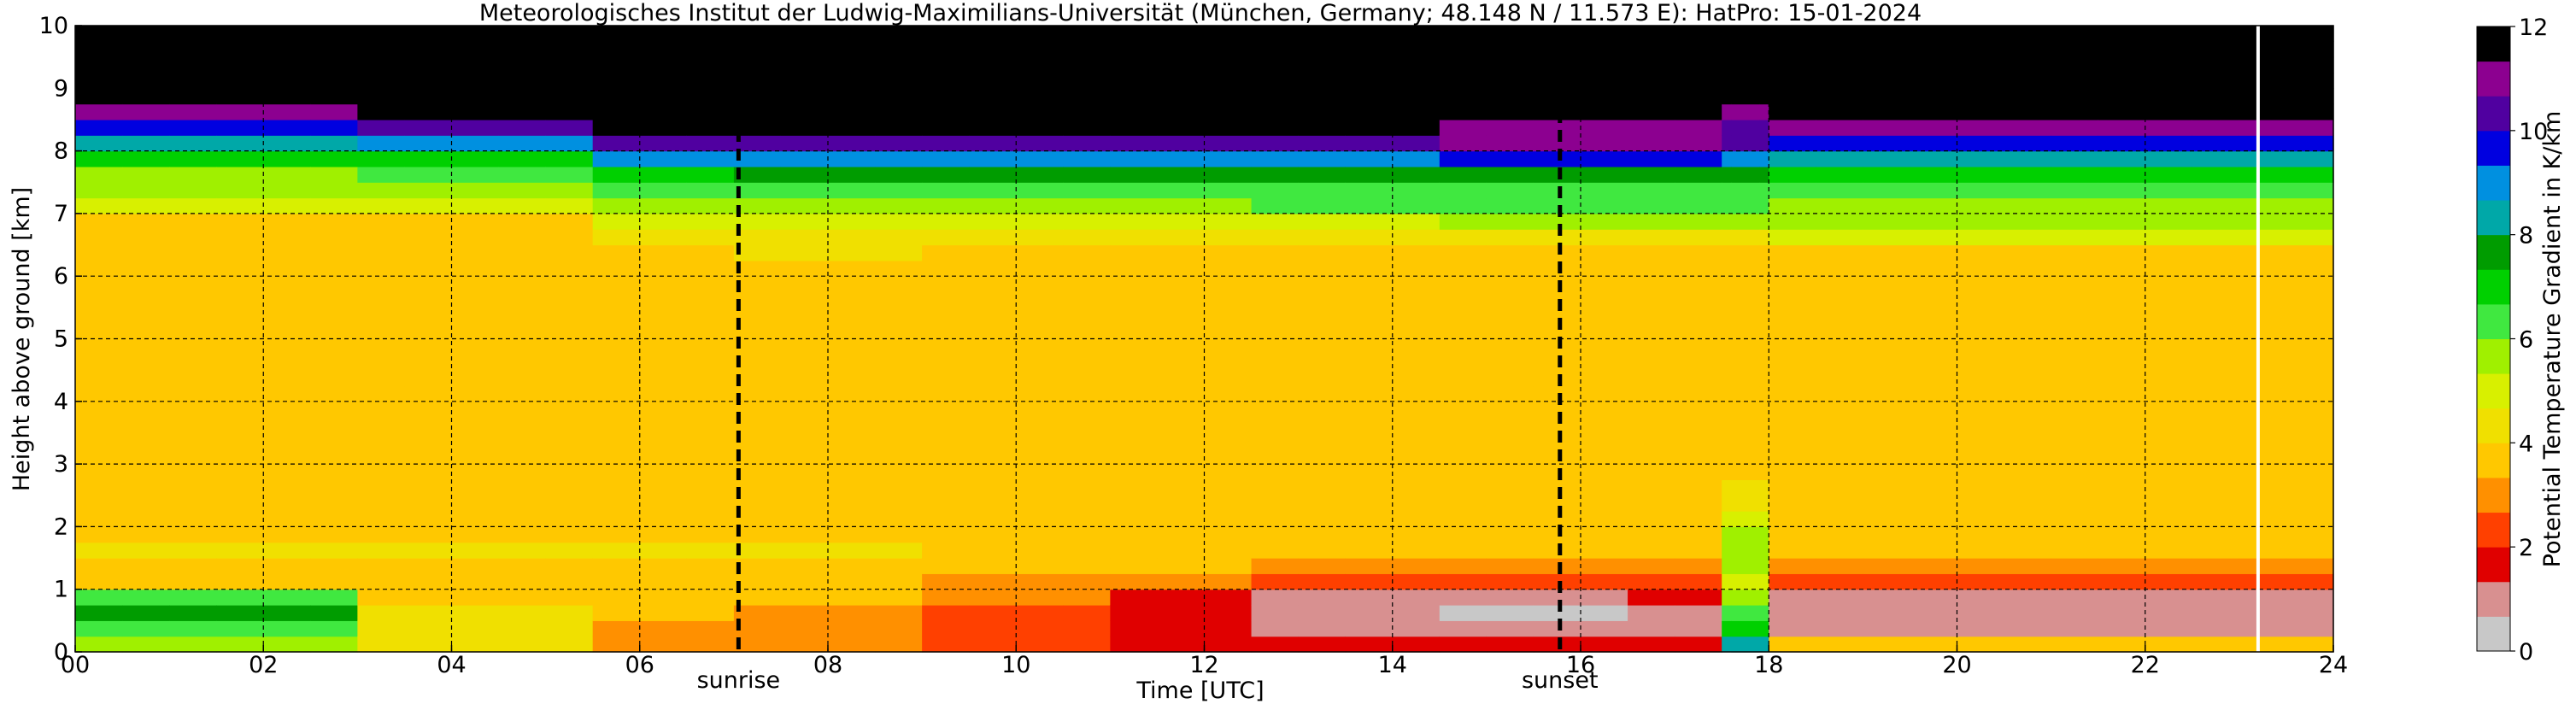 This screenshot has width=2576, height=704. Describe the element at coordinates (1956, 665) in the screenshot. I see `x-tick-label: 20` at that location.